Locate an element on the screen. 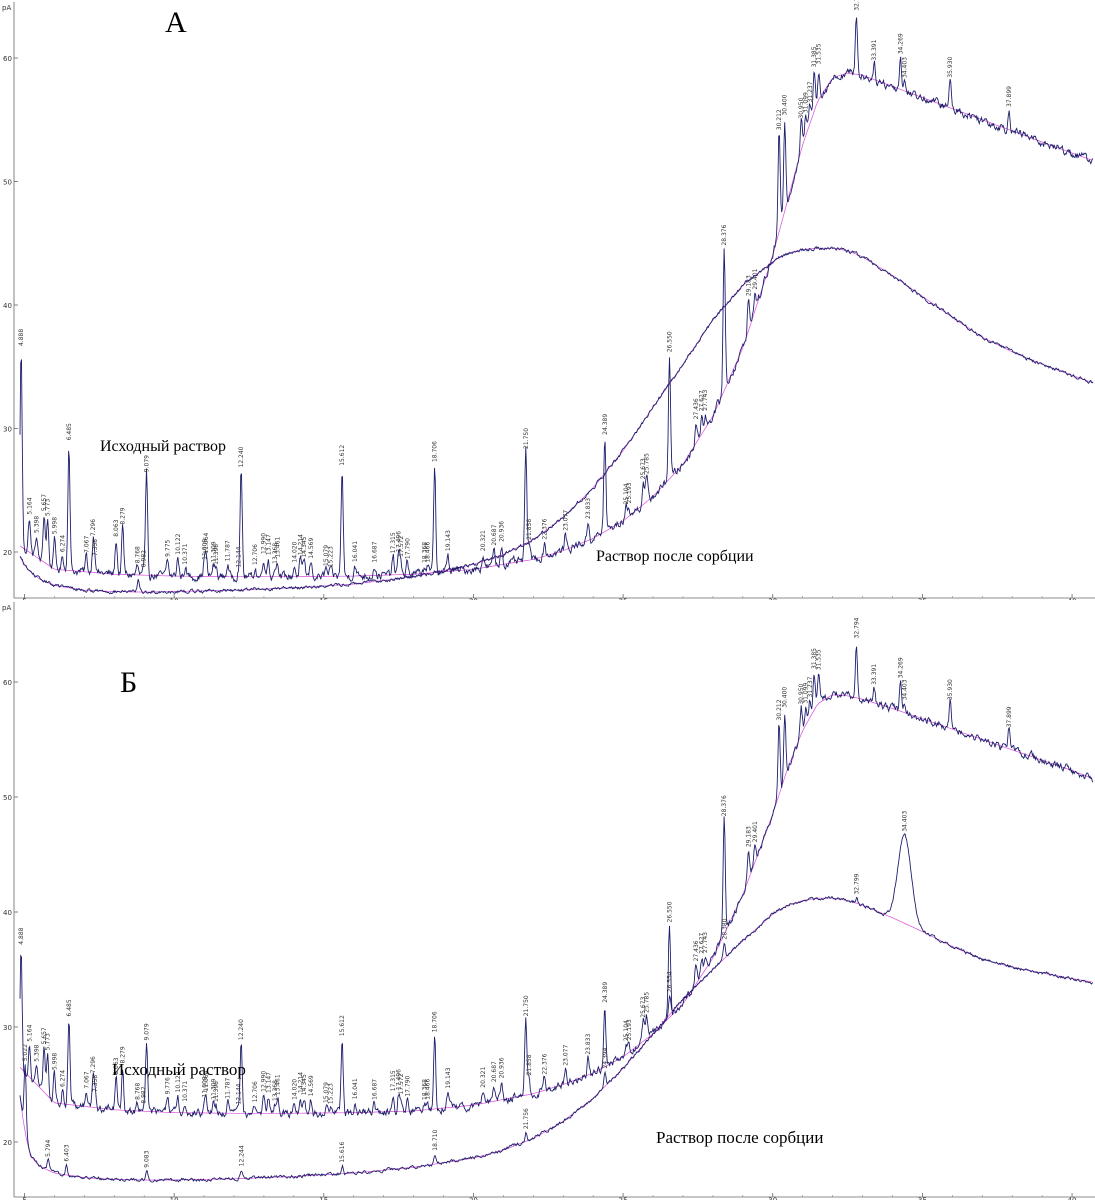 The image size is (1095, 1200). peak-label: 19.143 is located at coordinates (448, 540).